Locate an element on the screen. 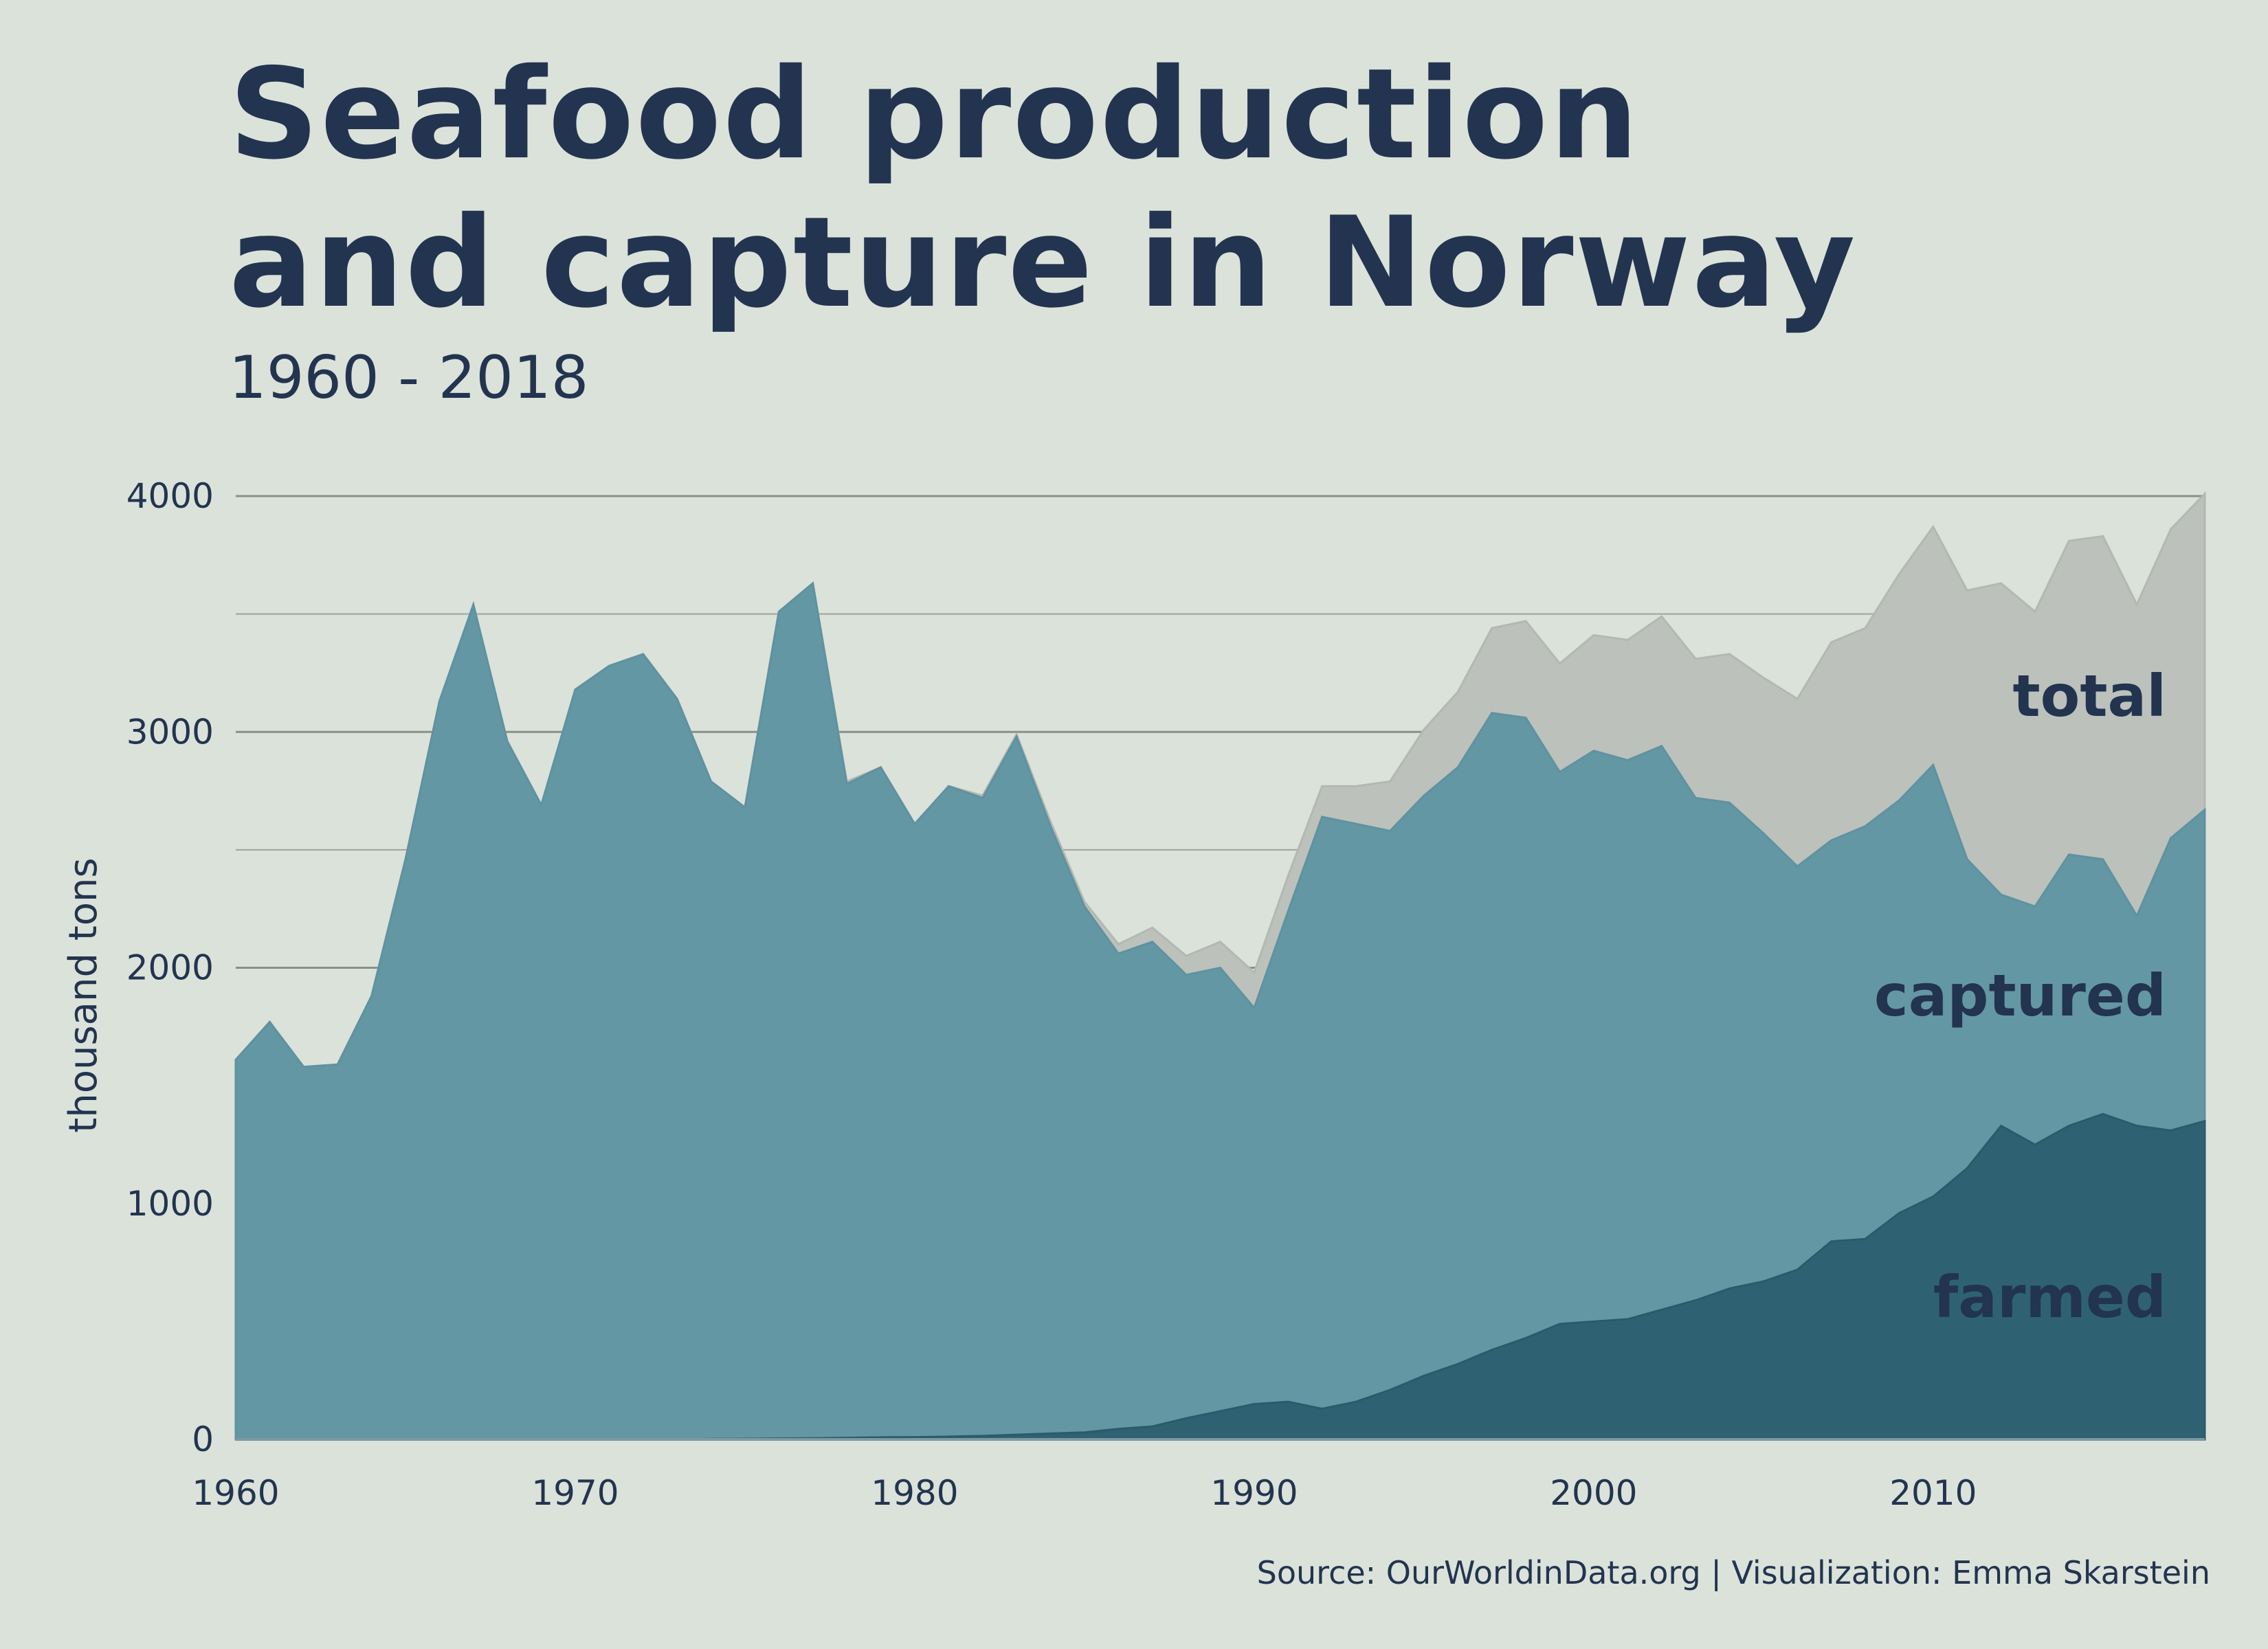 This screenshot has height=1649, width=2268. series-label-captured: captured is located at coordinates (2020, 995).